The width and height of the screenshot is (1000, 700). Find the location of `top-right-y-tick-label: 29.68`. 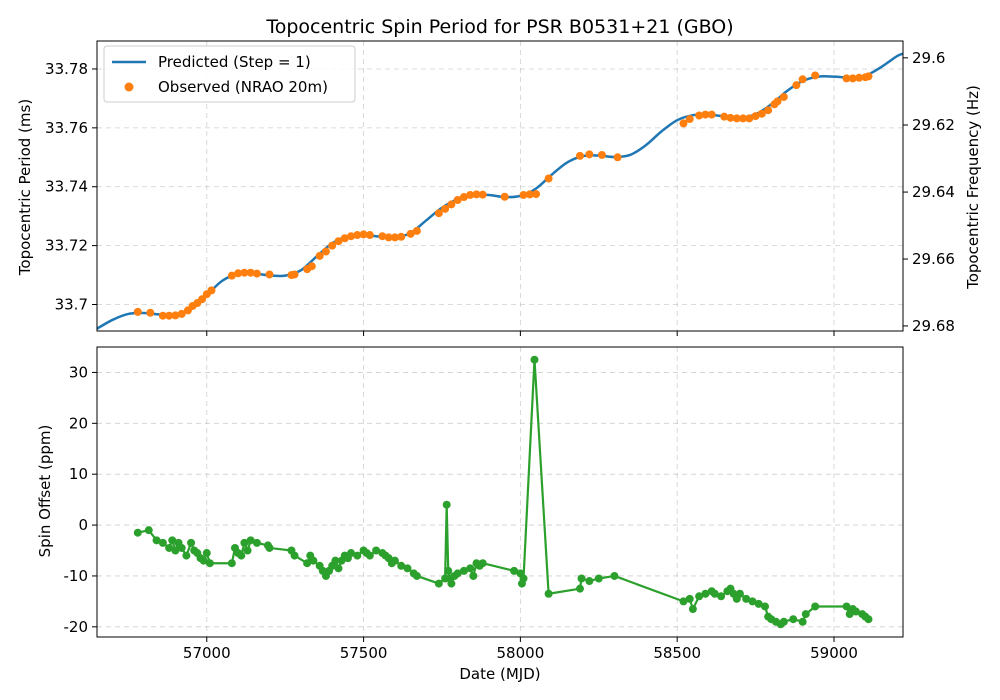

top-right-y-tick-label: 29.68 is located at coordinates (933, 326).